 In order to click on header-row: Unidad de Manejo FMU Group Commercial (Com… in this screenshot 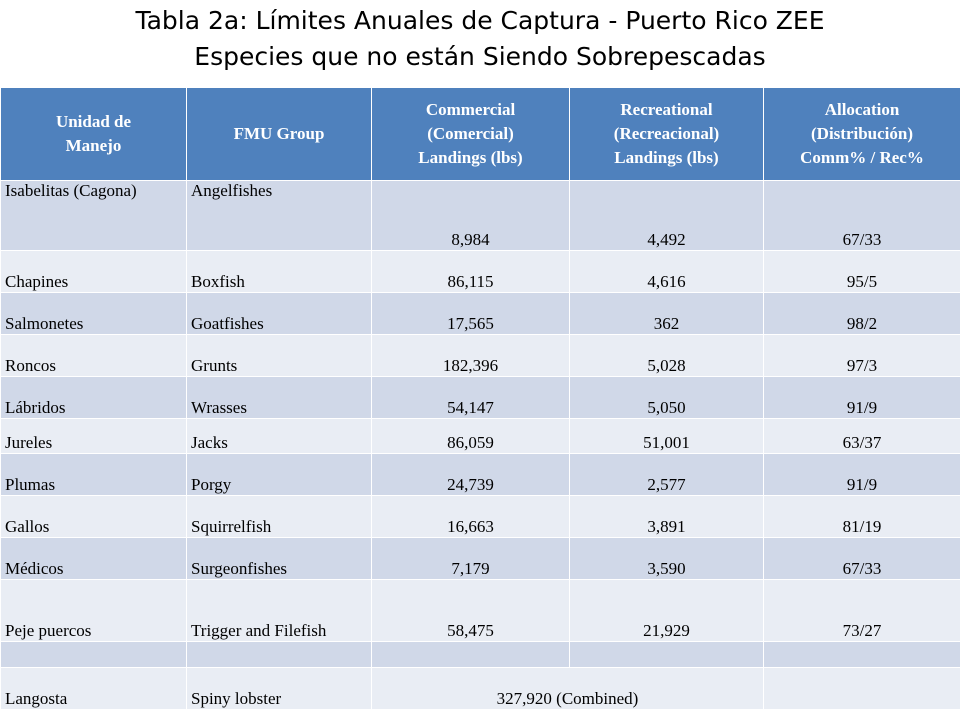, I will do `click(480, 134)`.